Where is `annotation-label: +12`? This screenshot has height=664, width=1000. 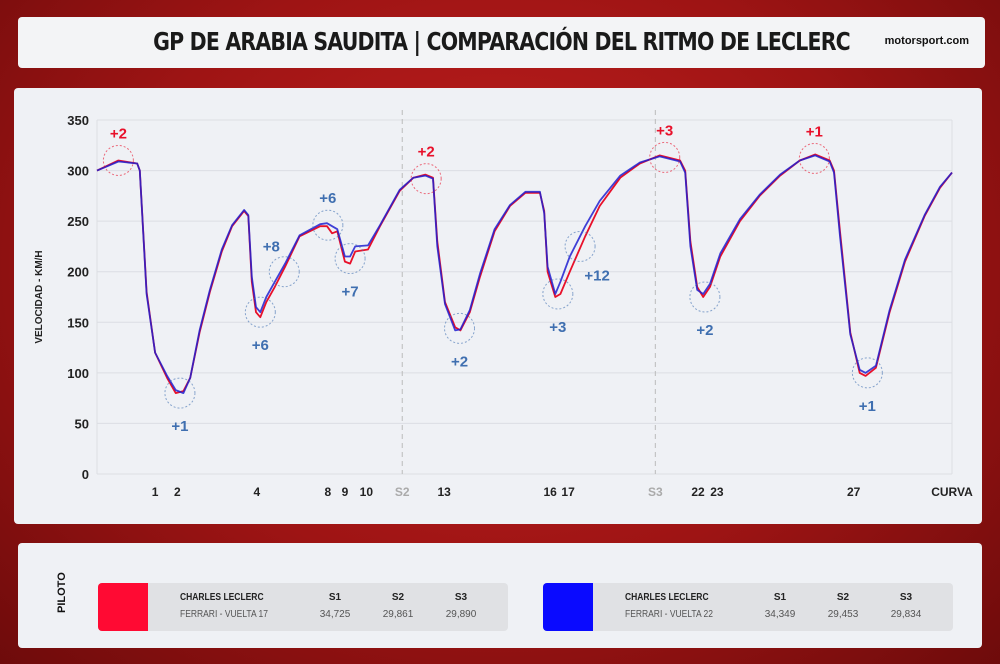 annotation-label: +12 is located at coordinates (596, 275).